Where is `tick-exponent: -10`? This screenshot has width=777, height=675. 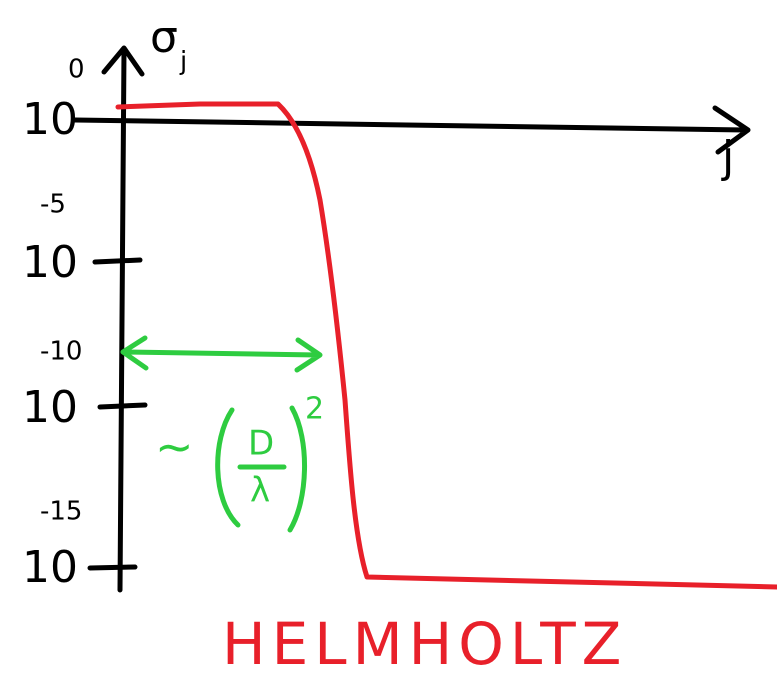
tick-exponent: -10 is located at coordinates (61, 352).